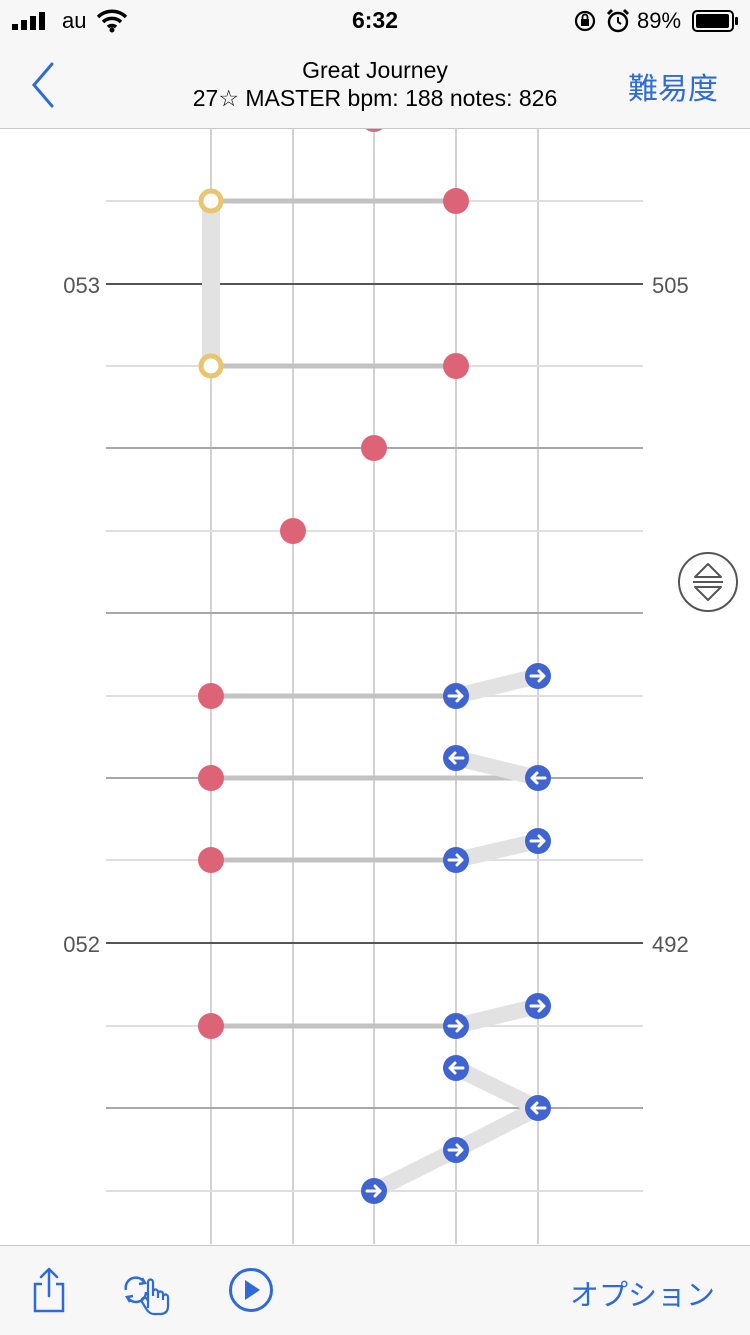 Image resolution: width=750 pixels, height=1335 pixels. I want to click on options-button: オプション, so click(642, 1296).